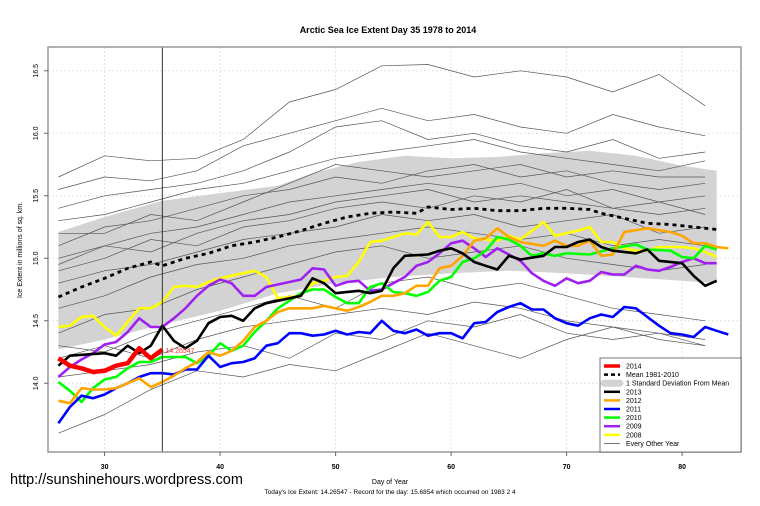 This screenshot has width=760, height=506. What do you see at coordinates (670, 405) in the screenshot?
I see `legend-box` at bounding box center [670, 405].